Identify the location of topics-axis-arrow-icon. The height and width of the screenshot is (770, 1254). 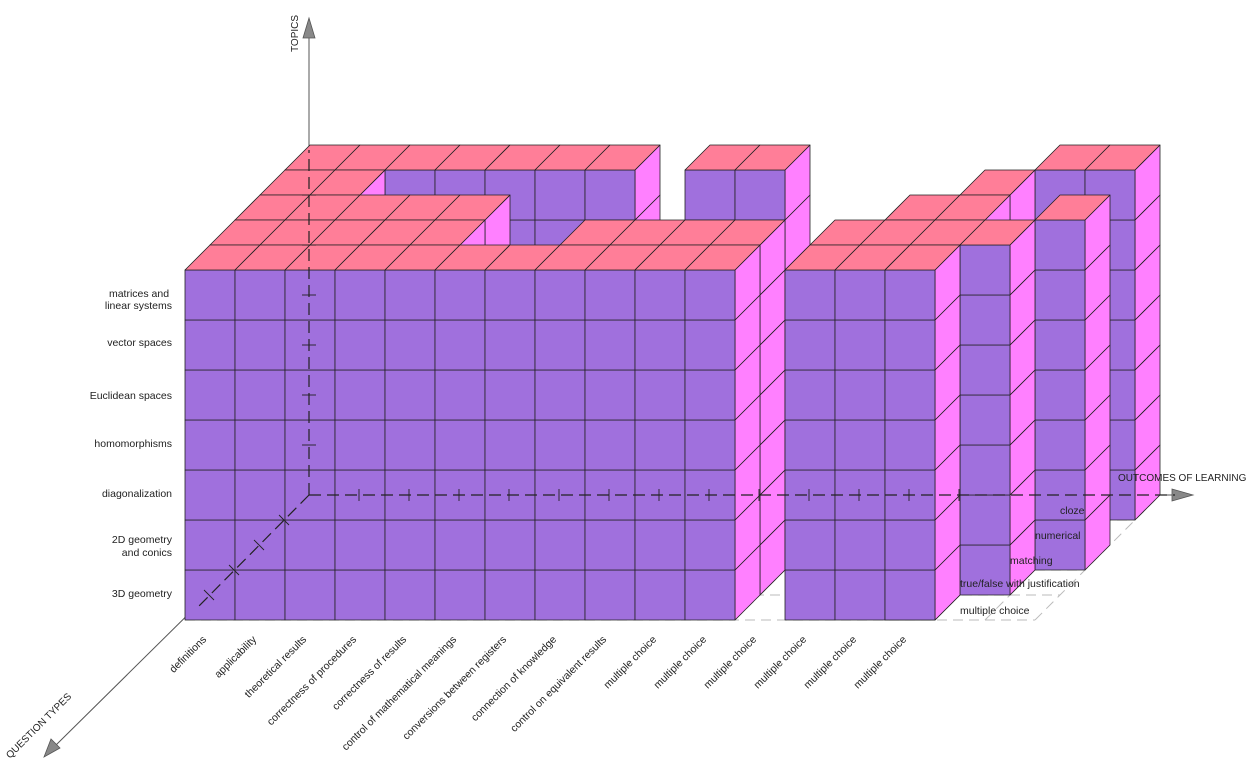
(309, 27).